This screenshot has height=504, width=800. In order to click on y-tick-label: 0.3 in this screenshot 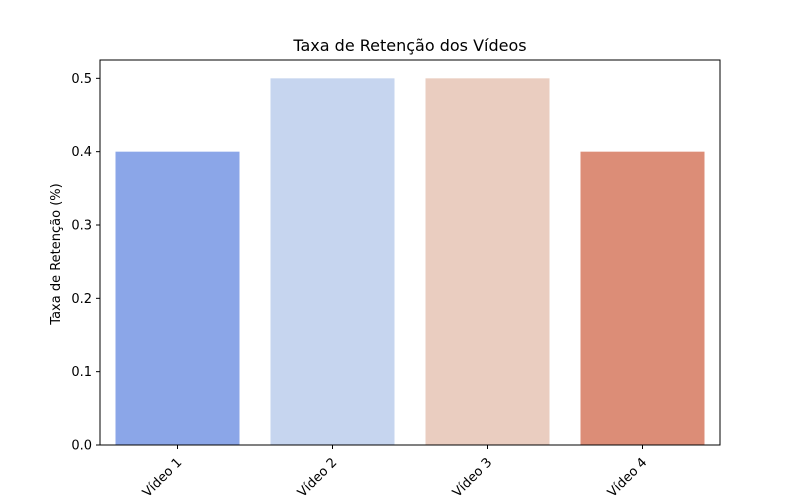, I will do `click(81, 226)`.